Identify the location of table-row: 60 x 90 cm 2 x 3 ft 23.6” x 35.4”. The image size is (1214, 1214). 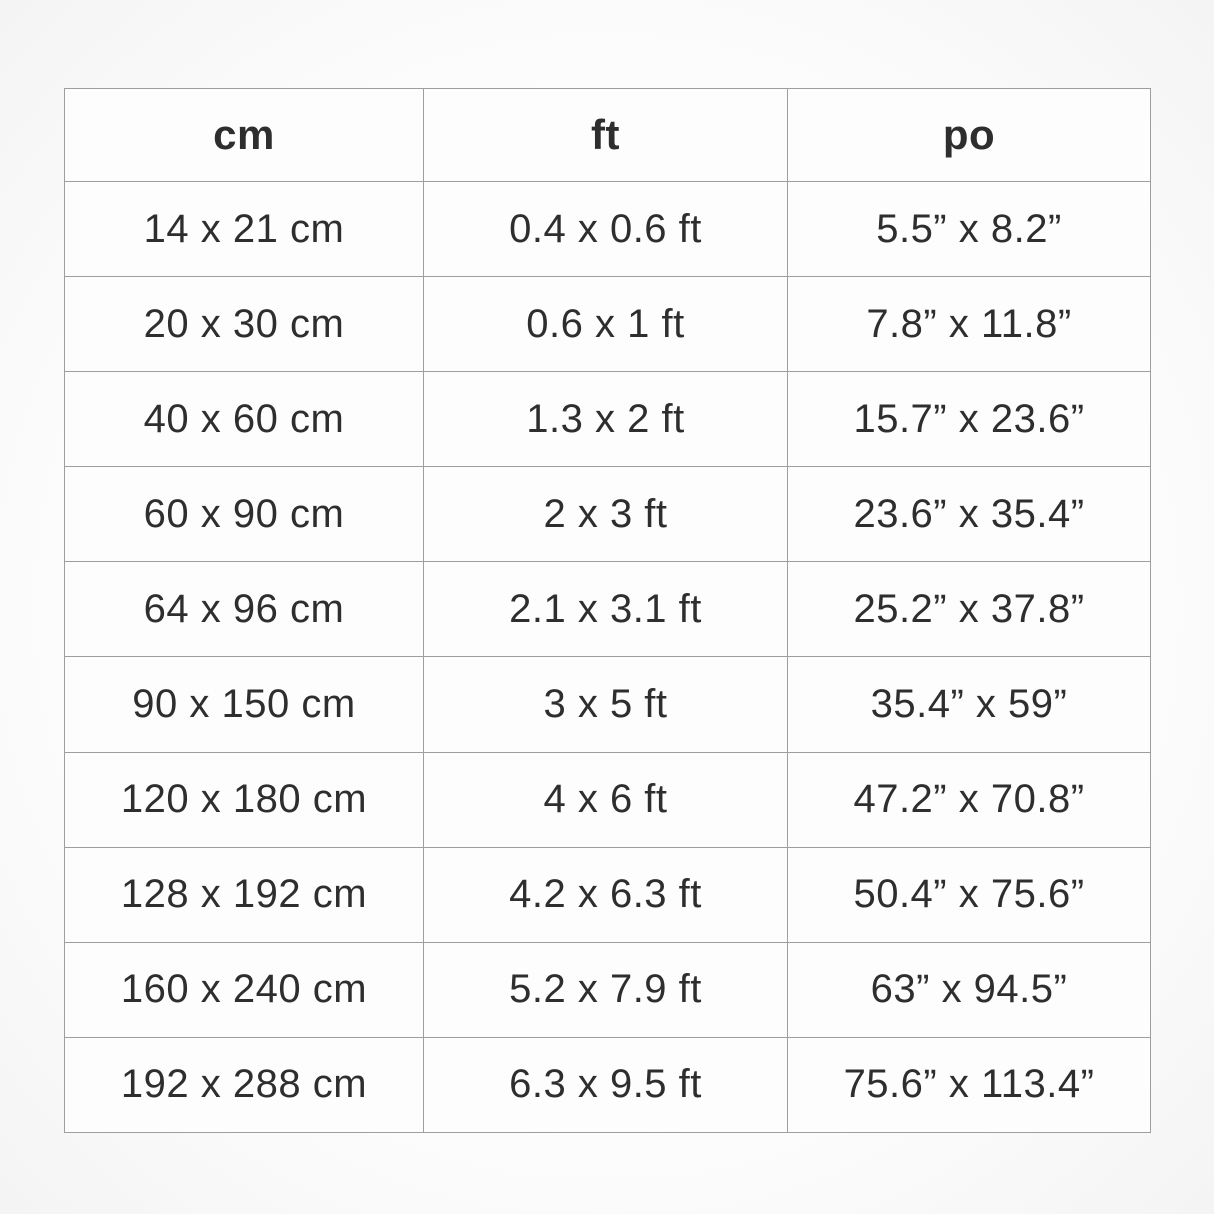
(607, 514).